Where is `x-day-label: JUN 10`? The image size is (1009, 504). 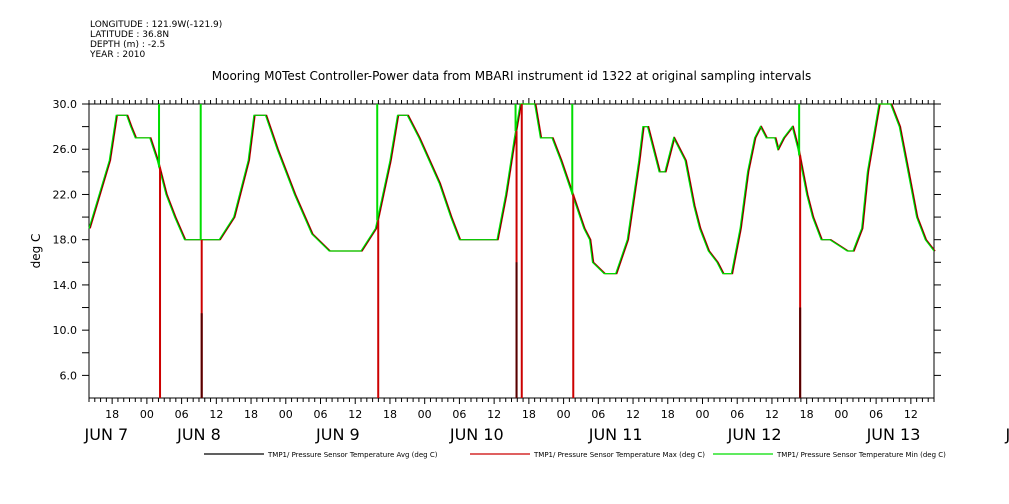
x-day-label: JUN 10 is located at coordinates (476, 434).